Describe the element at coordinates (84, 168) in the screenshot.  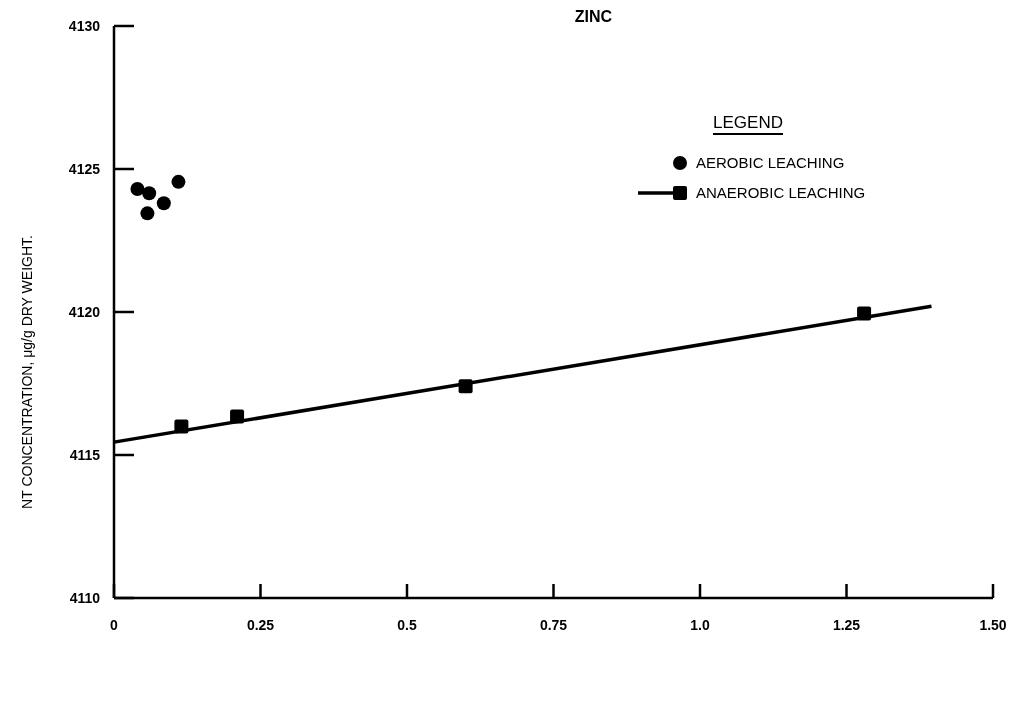
I see `y-tick-label: 4125` at that location.